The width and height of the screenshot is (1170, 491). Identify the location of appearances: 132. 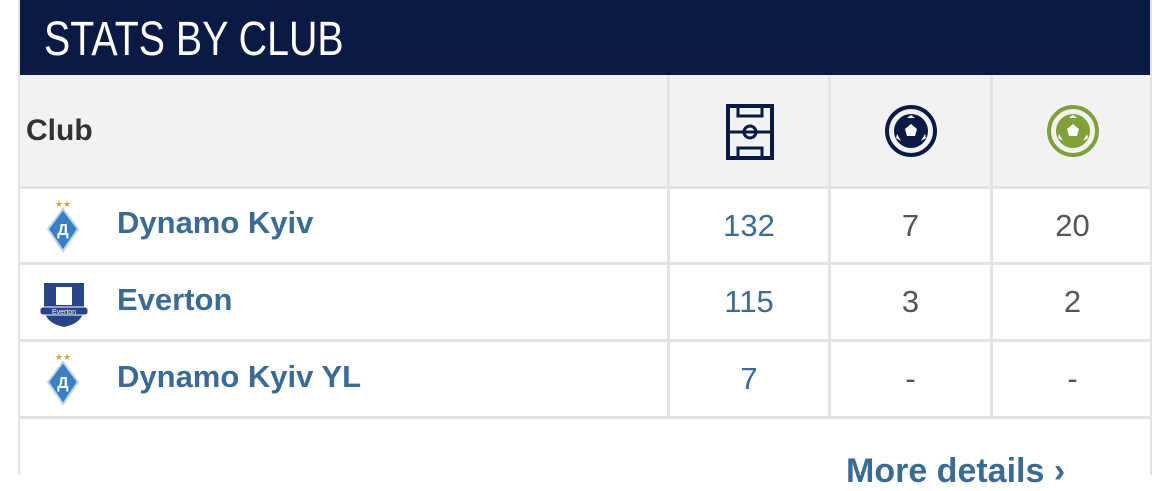
(749, 225).